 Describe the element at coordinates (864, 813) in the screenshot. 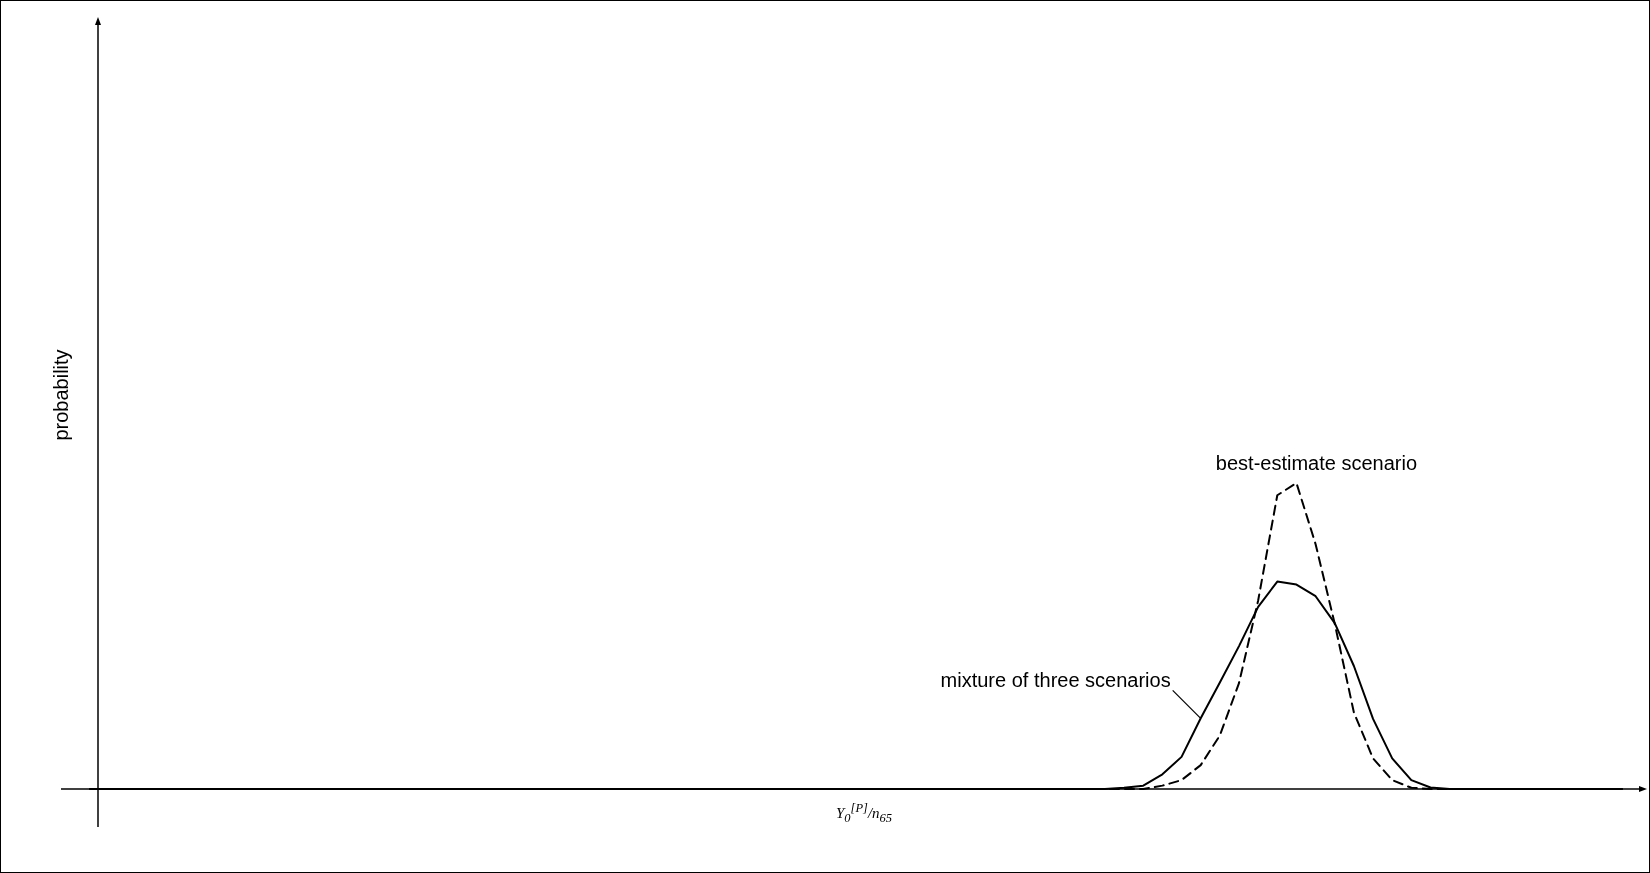

I see `x-axis-title: Y$_{0}$$^{[P]}$/n$_{65}$` at that location.